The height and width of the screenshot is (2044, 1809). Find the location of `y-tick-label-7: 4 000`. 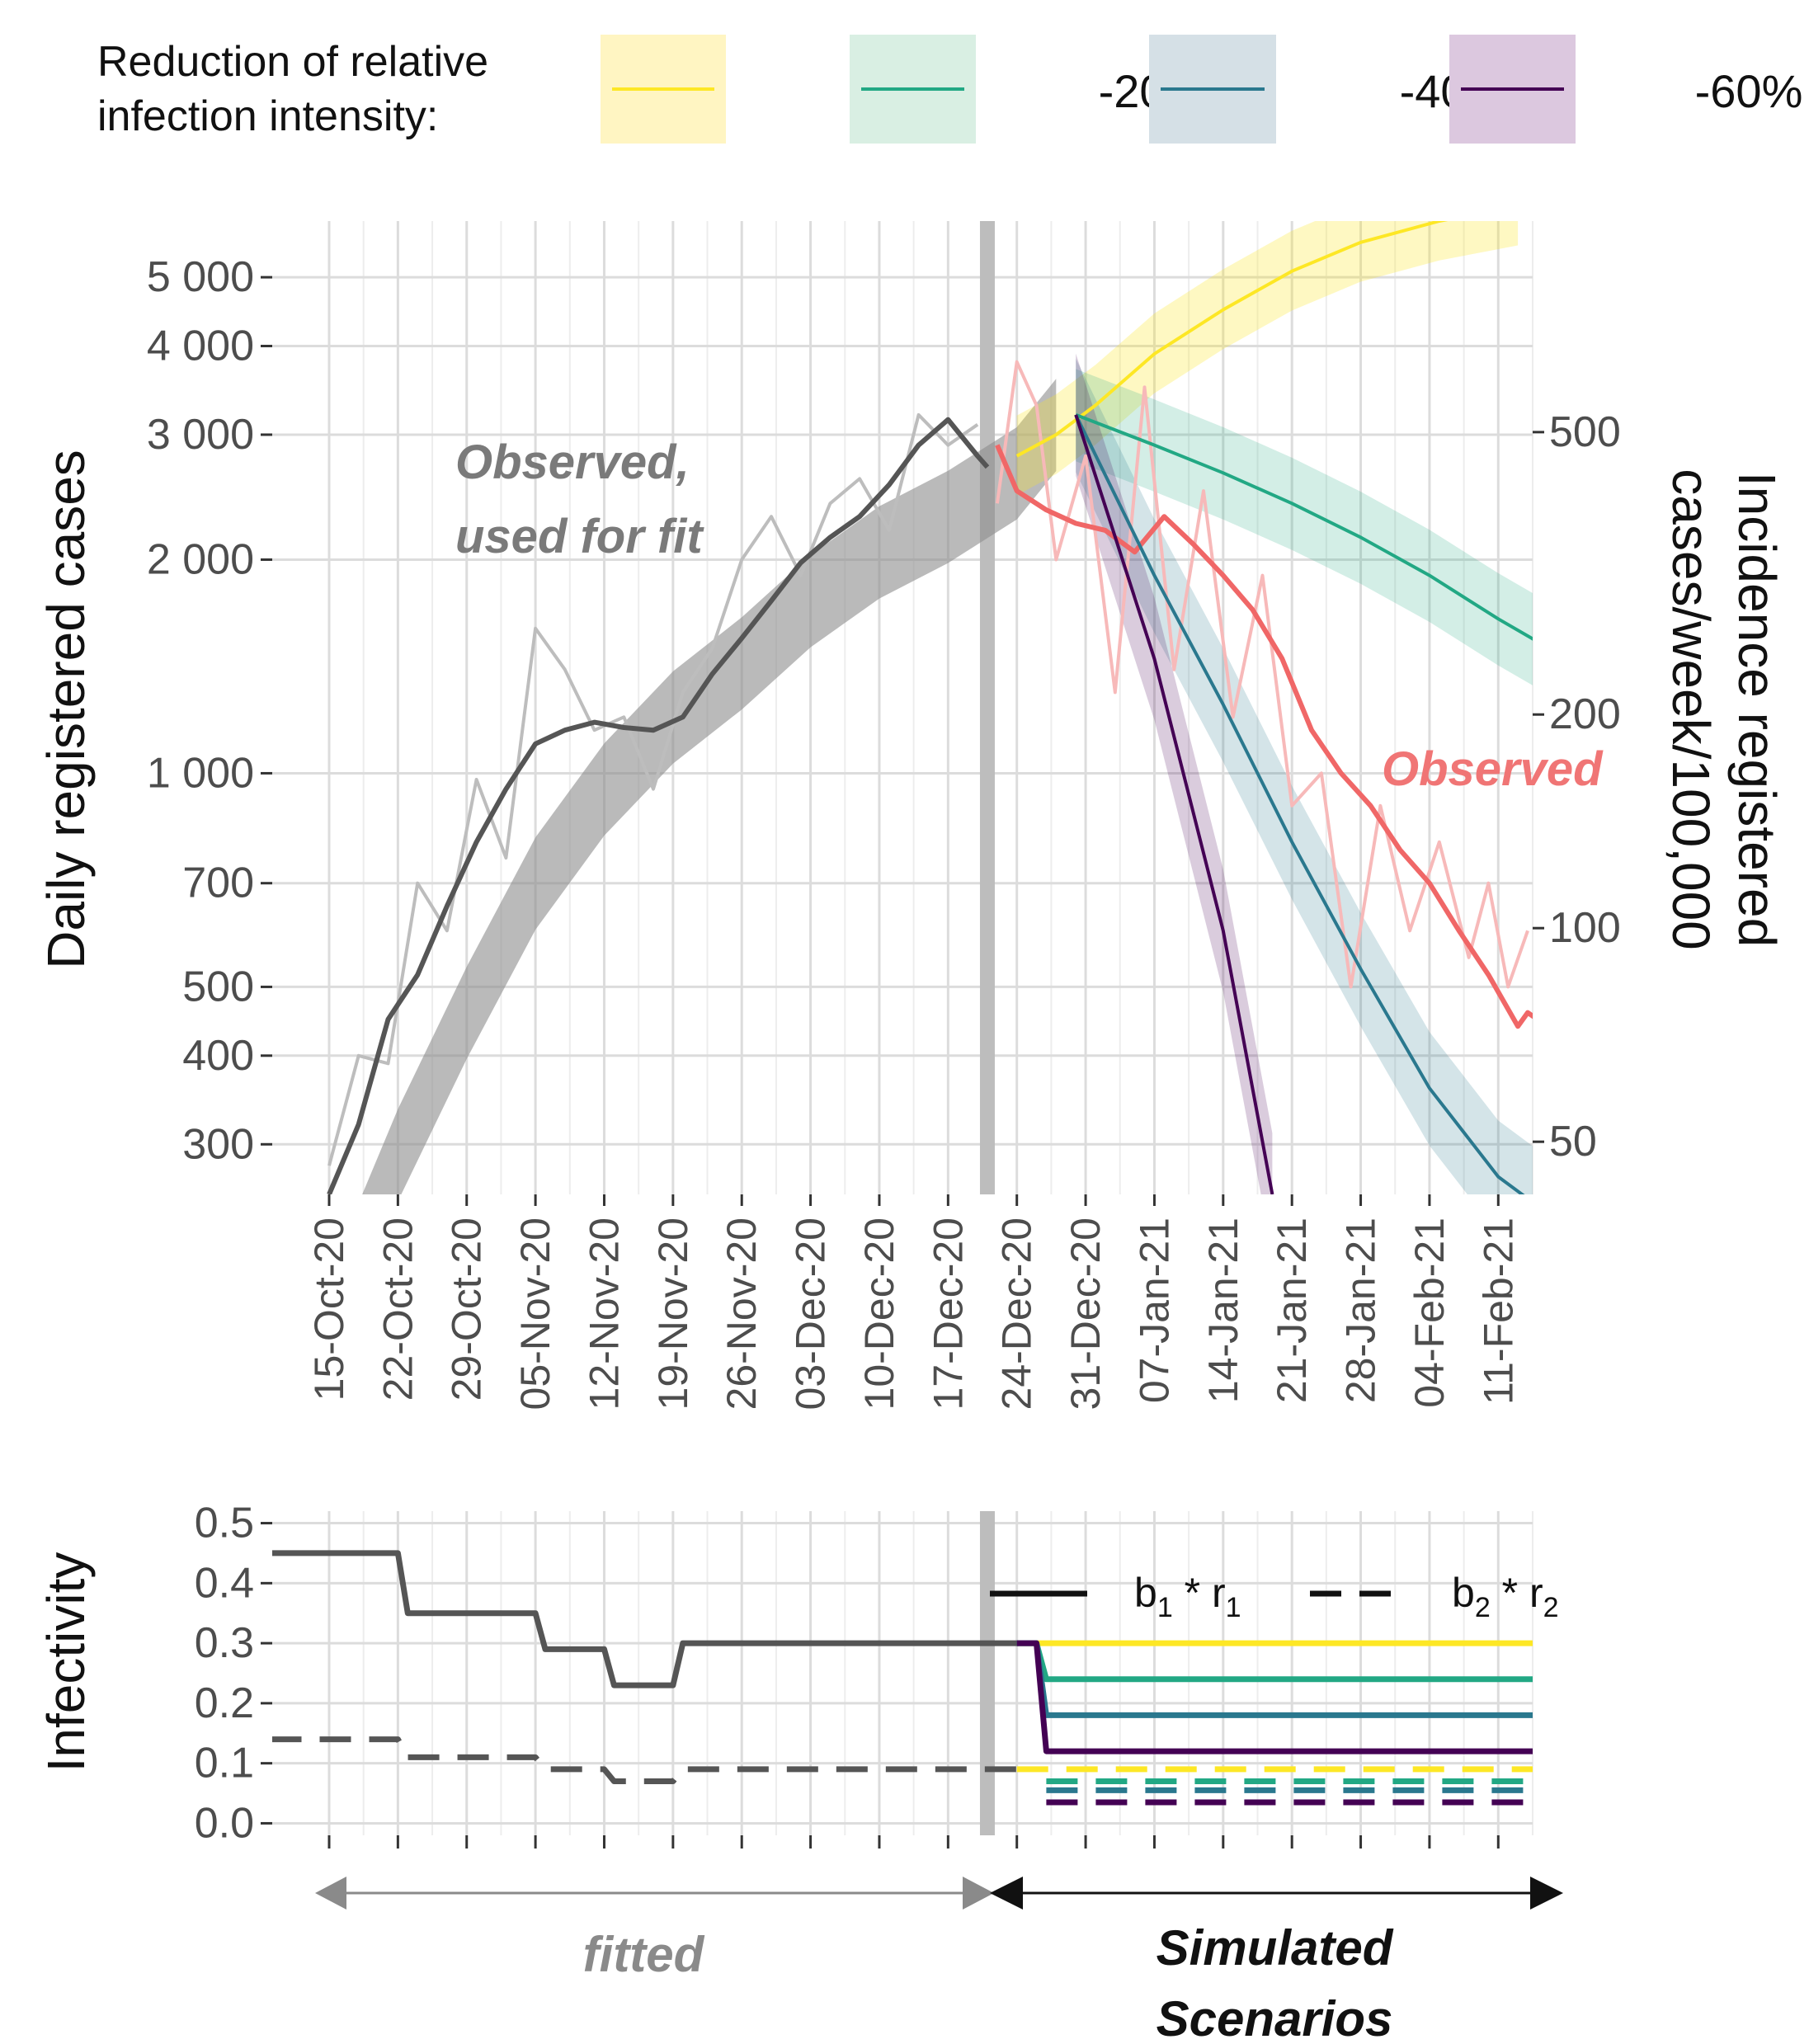

y-tick-label-7: 4 000 is located at coordinates (200, 346).